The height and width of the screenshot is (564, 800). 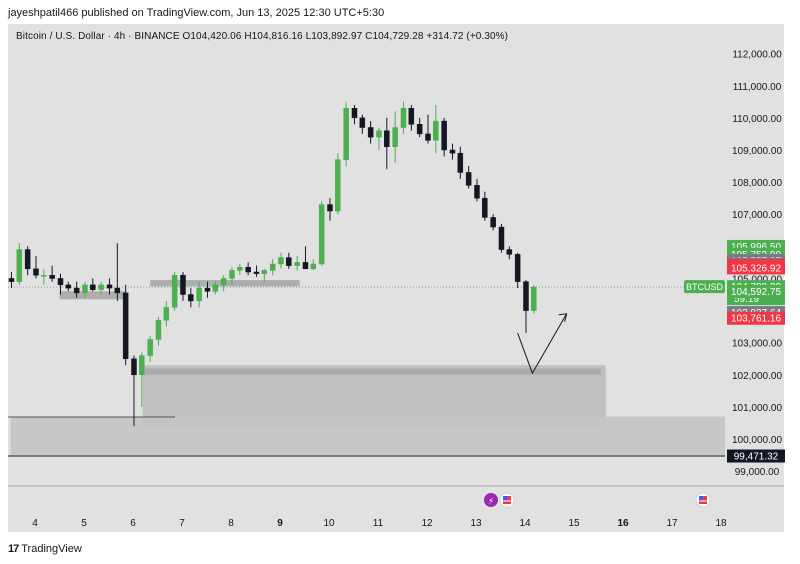 I want to click on x-tick-label: 9, so click(x=280, y=523).